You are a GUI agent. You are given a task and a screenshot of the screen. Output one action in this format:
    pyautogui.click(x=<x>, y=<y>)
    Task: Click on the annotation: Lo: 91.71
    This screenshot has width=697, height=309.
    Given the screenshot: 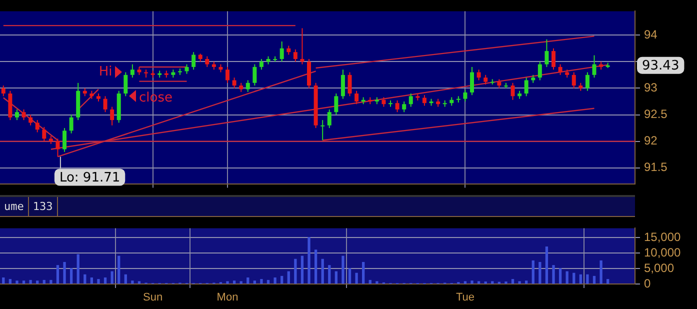 What is the action you would take?
    pyautogui.click(x=89, y=178)
    